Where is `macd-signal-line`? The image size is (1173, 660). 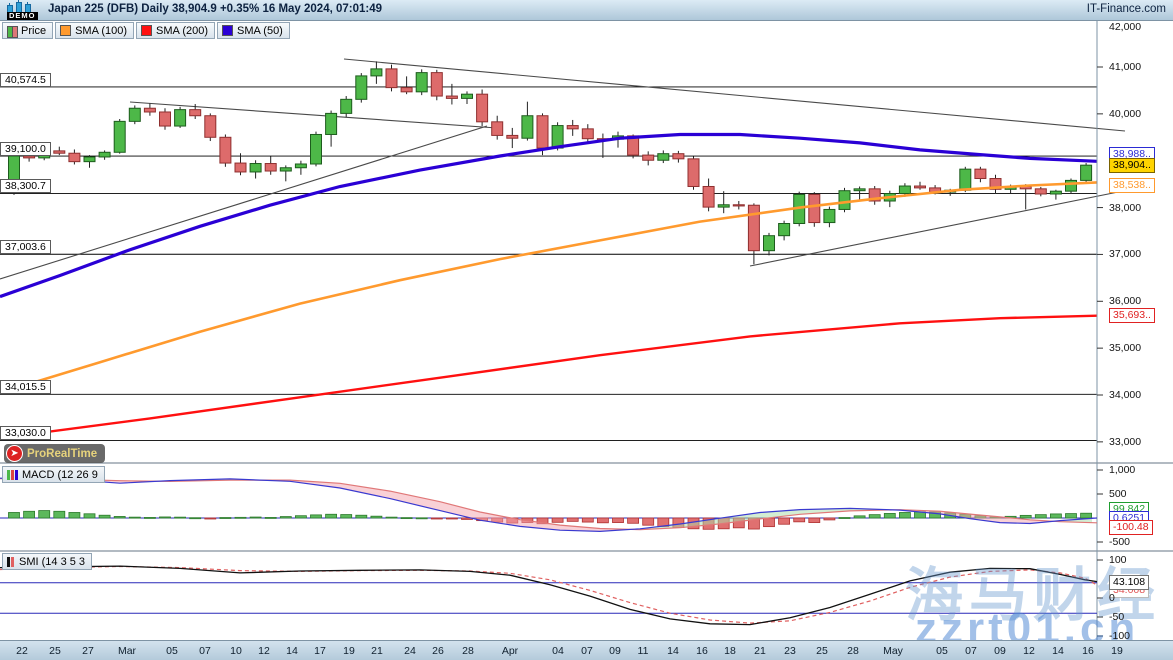
macd-signal-line is located at coordinates (549, 504).